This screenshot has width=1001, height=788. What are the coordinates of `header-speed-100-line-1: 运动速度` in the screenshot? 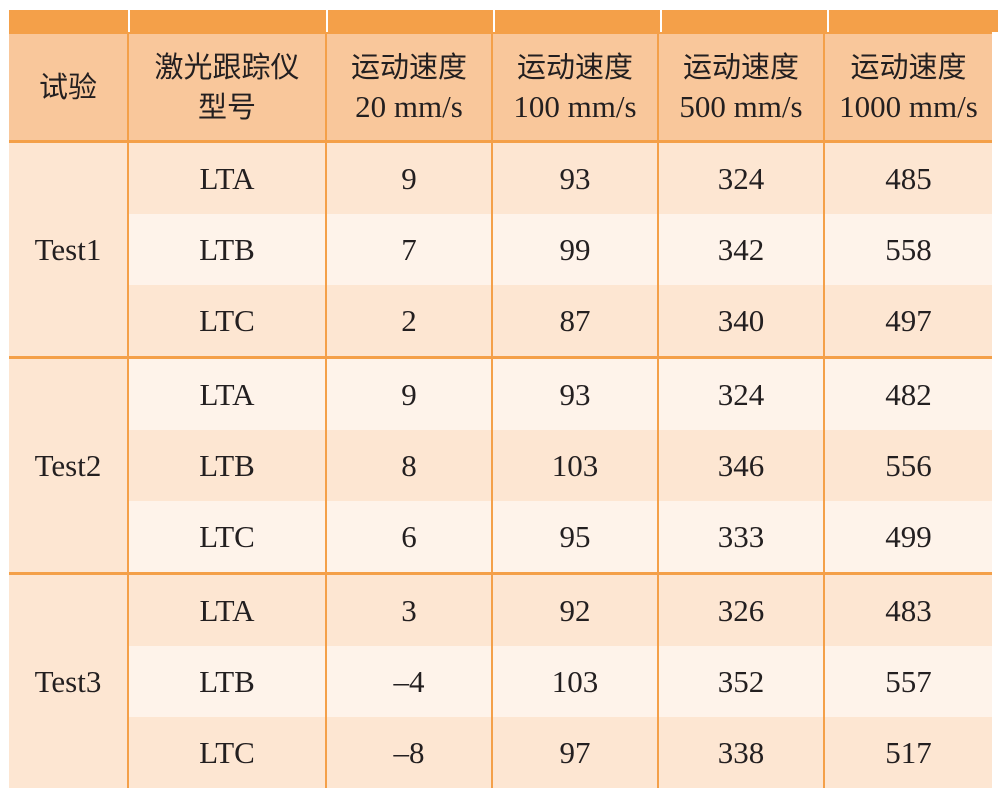 It's located at (575, 67).